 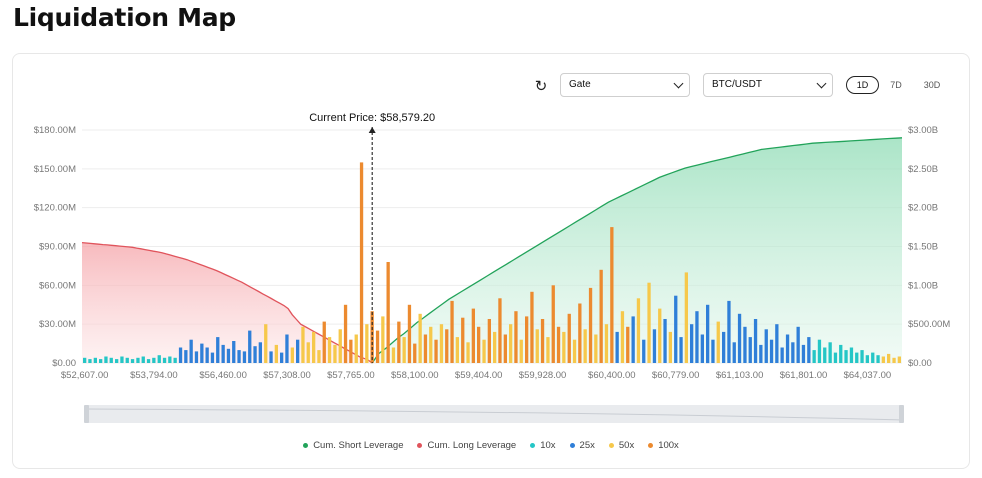 What do you see at coordinates (896, 85) in the screenshot?
I see `range-7d-button: 7D` at bounding box center [896, 85].